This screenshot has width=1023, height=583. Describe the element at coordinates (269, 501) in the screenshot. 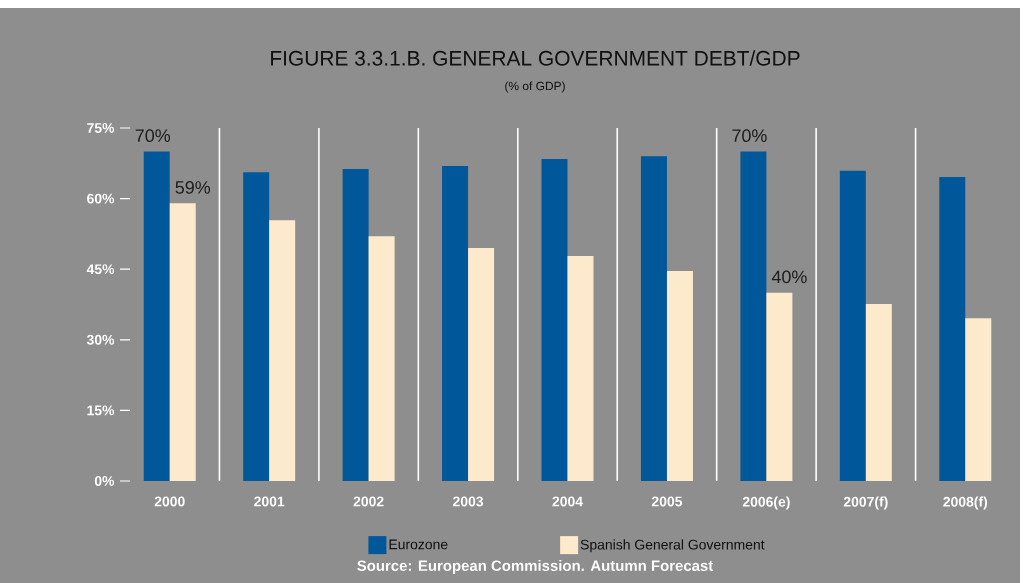

I see `x-tick-label: 2001` at that location.